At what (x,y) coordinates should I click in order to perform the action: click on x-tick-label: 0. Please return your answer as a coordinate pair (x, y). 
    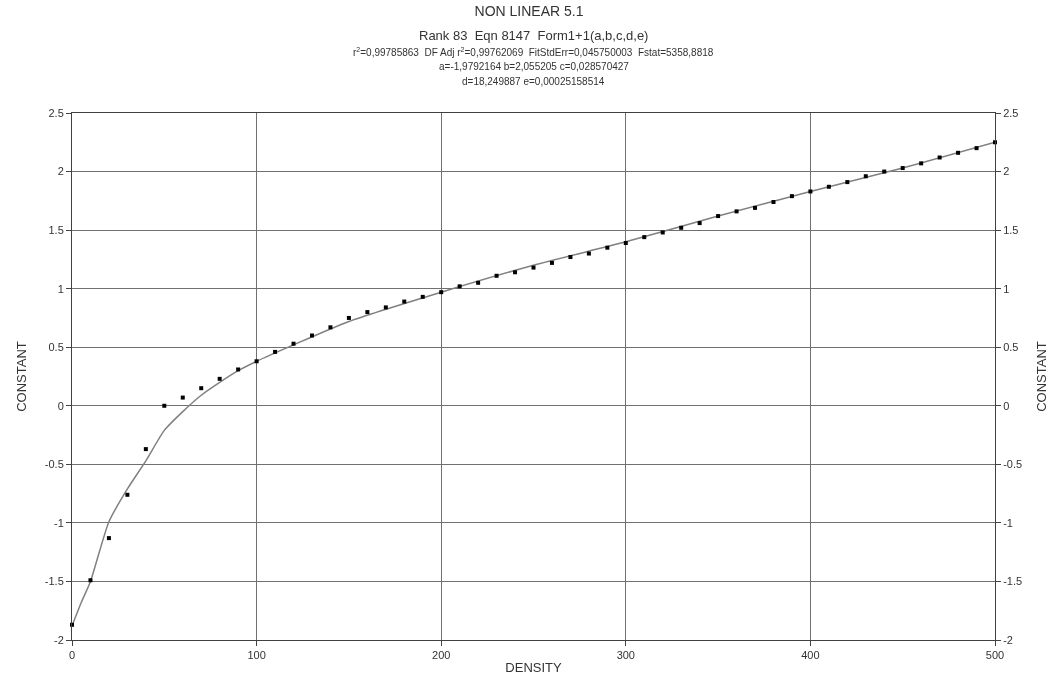
    Looking at the image, I should click on (72, 655).